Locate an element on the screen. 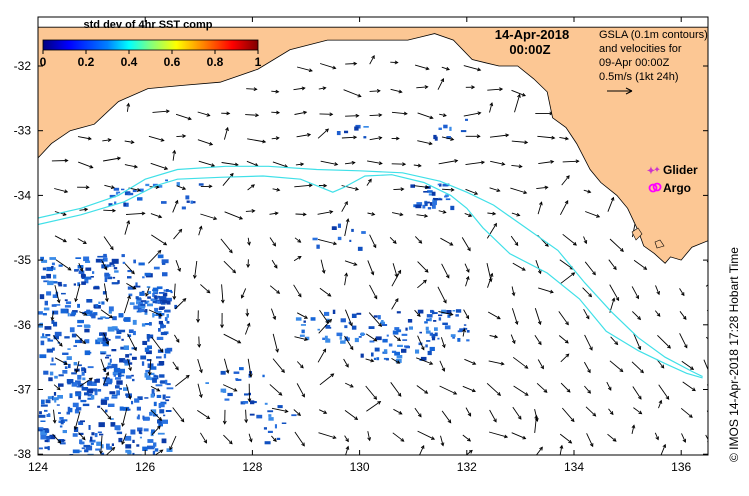  argo-float-icon is located at coordinates (657, 187).